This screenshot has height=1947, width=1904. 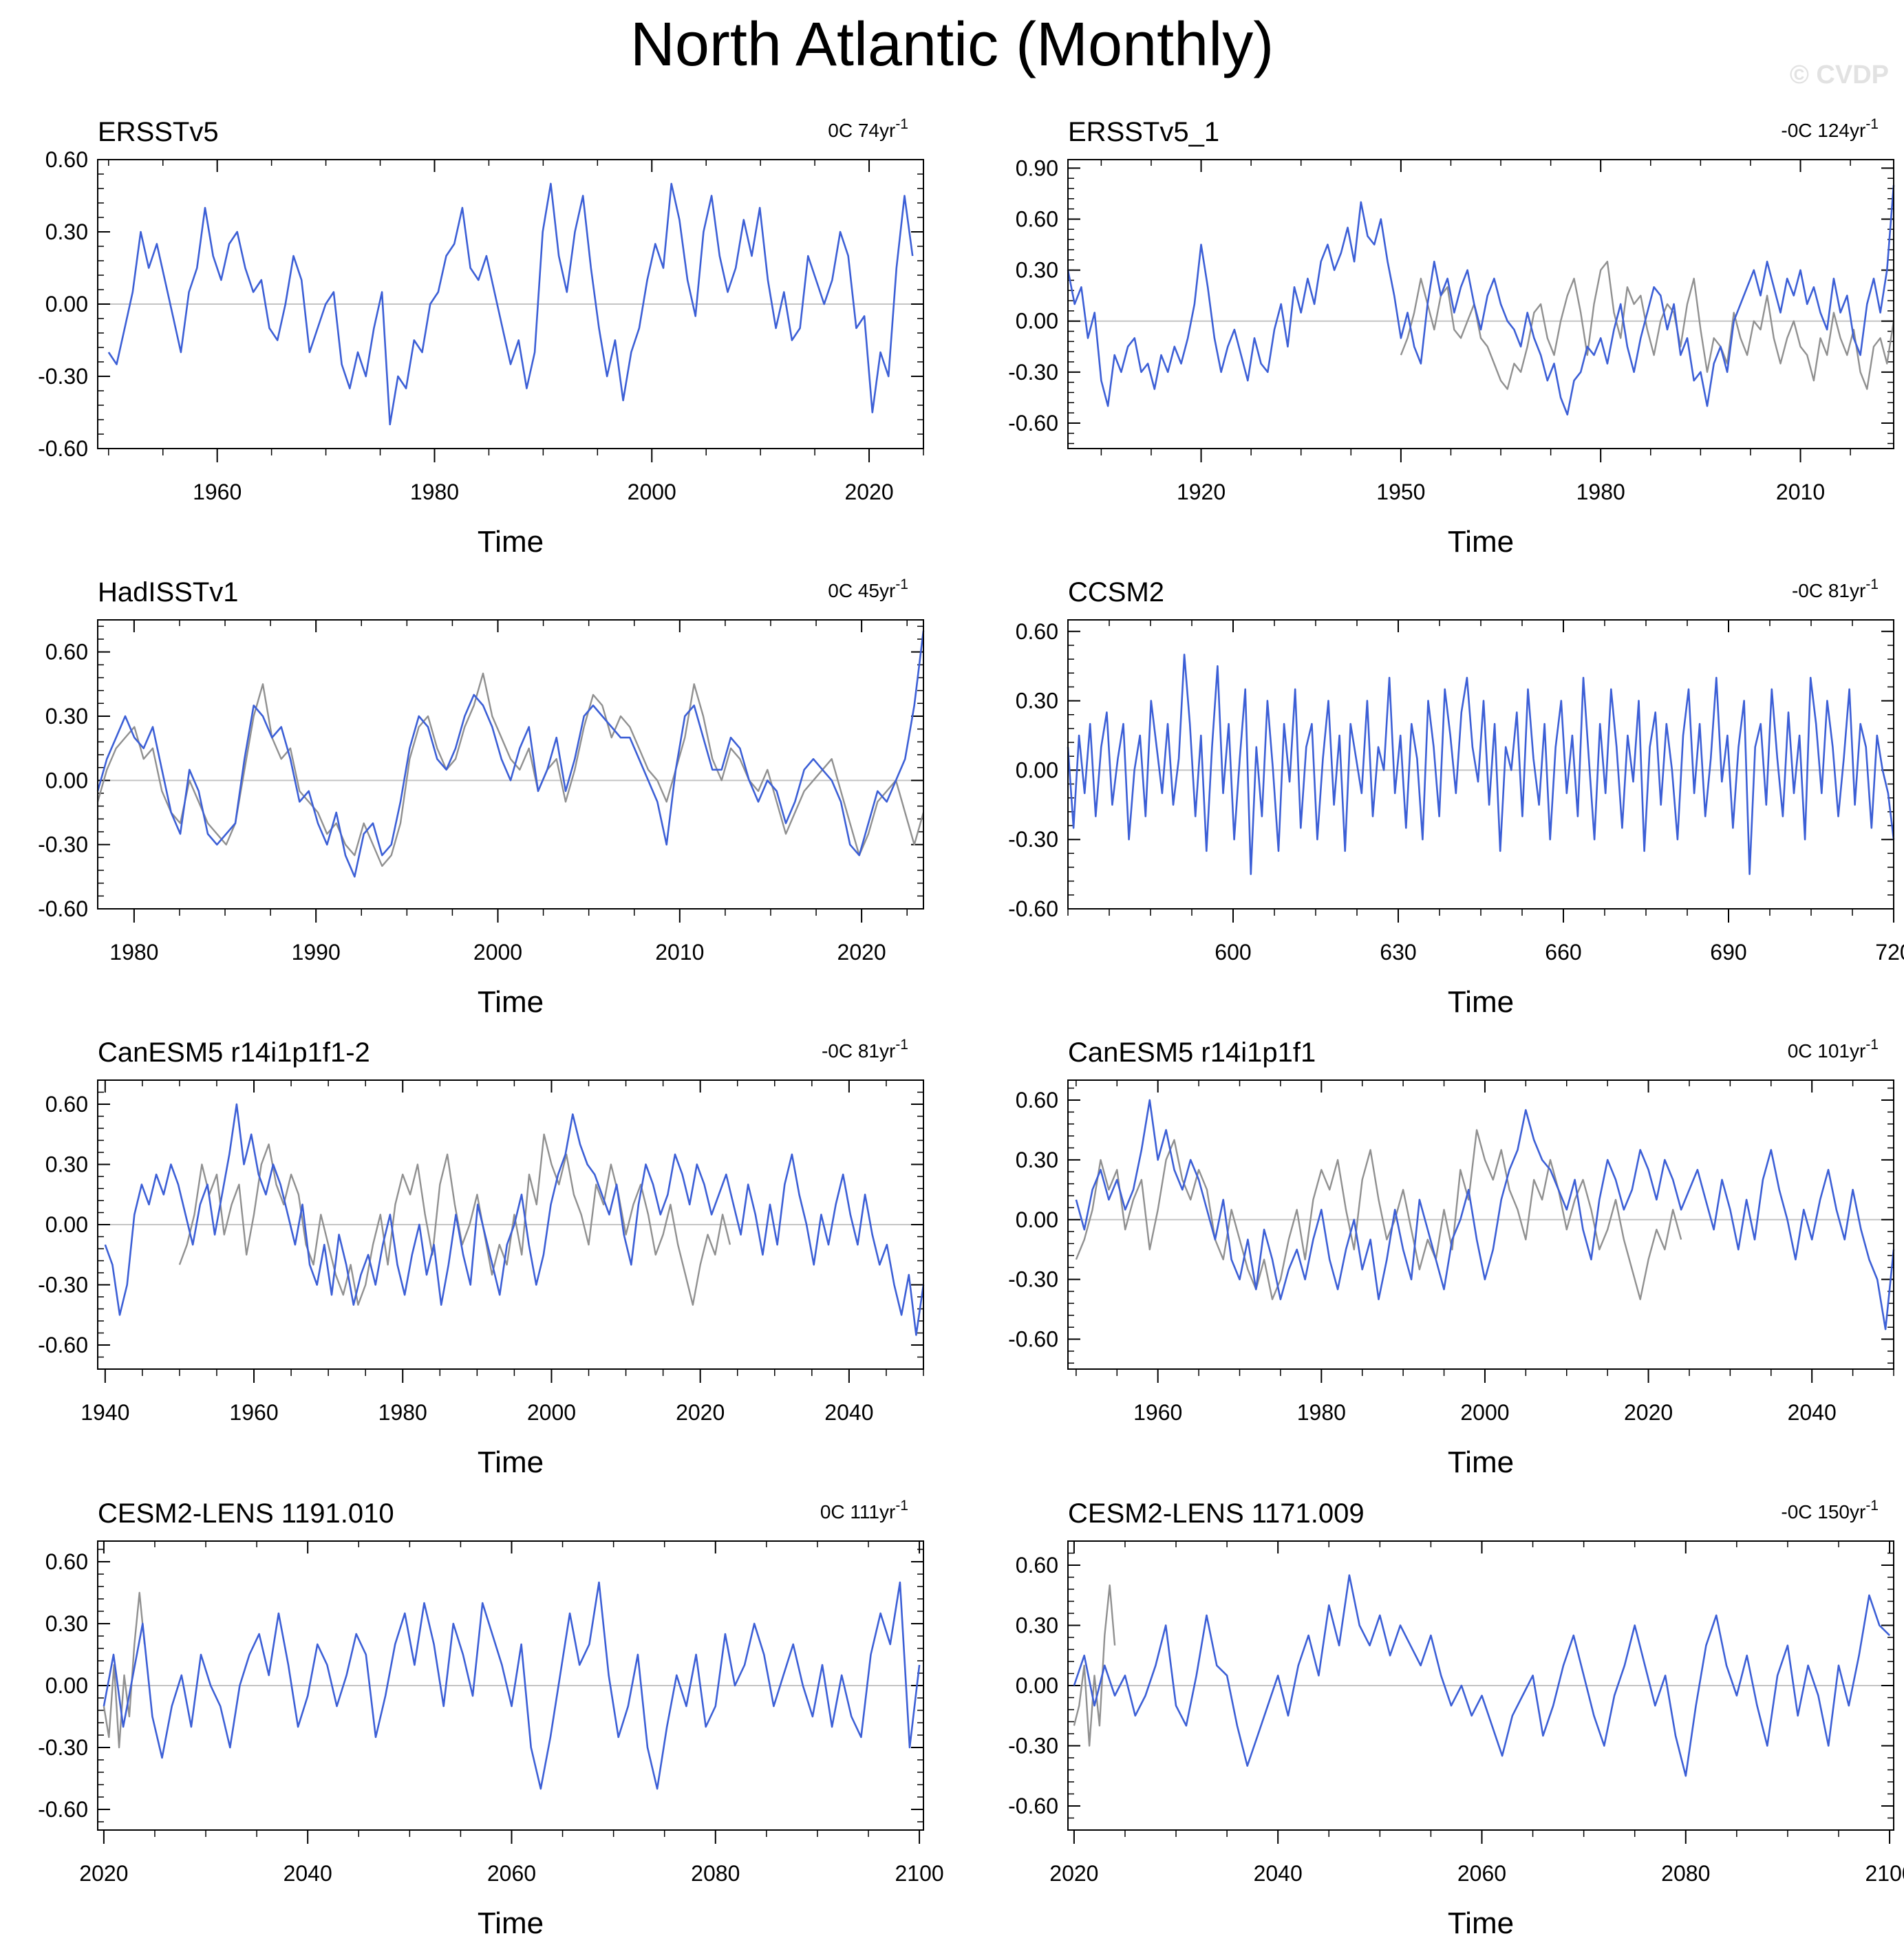 What do you see at coordinates (1835, 589) in the screenshot?
I see `trend-label: -0C 81yr-1` at bounding box center [1835, 589].